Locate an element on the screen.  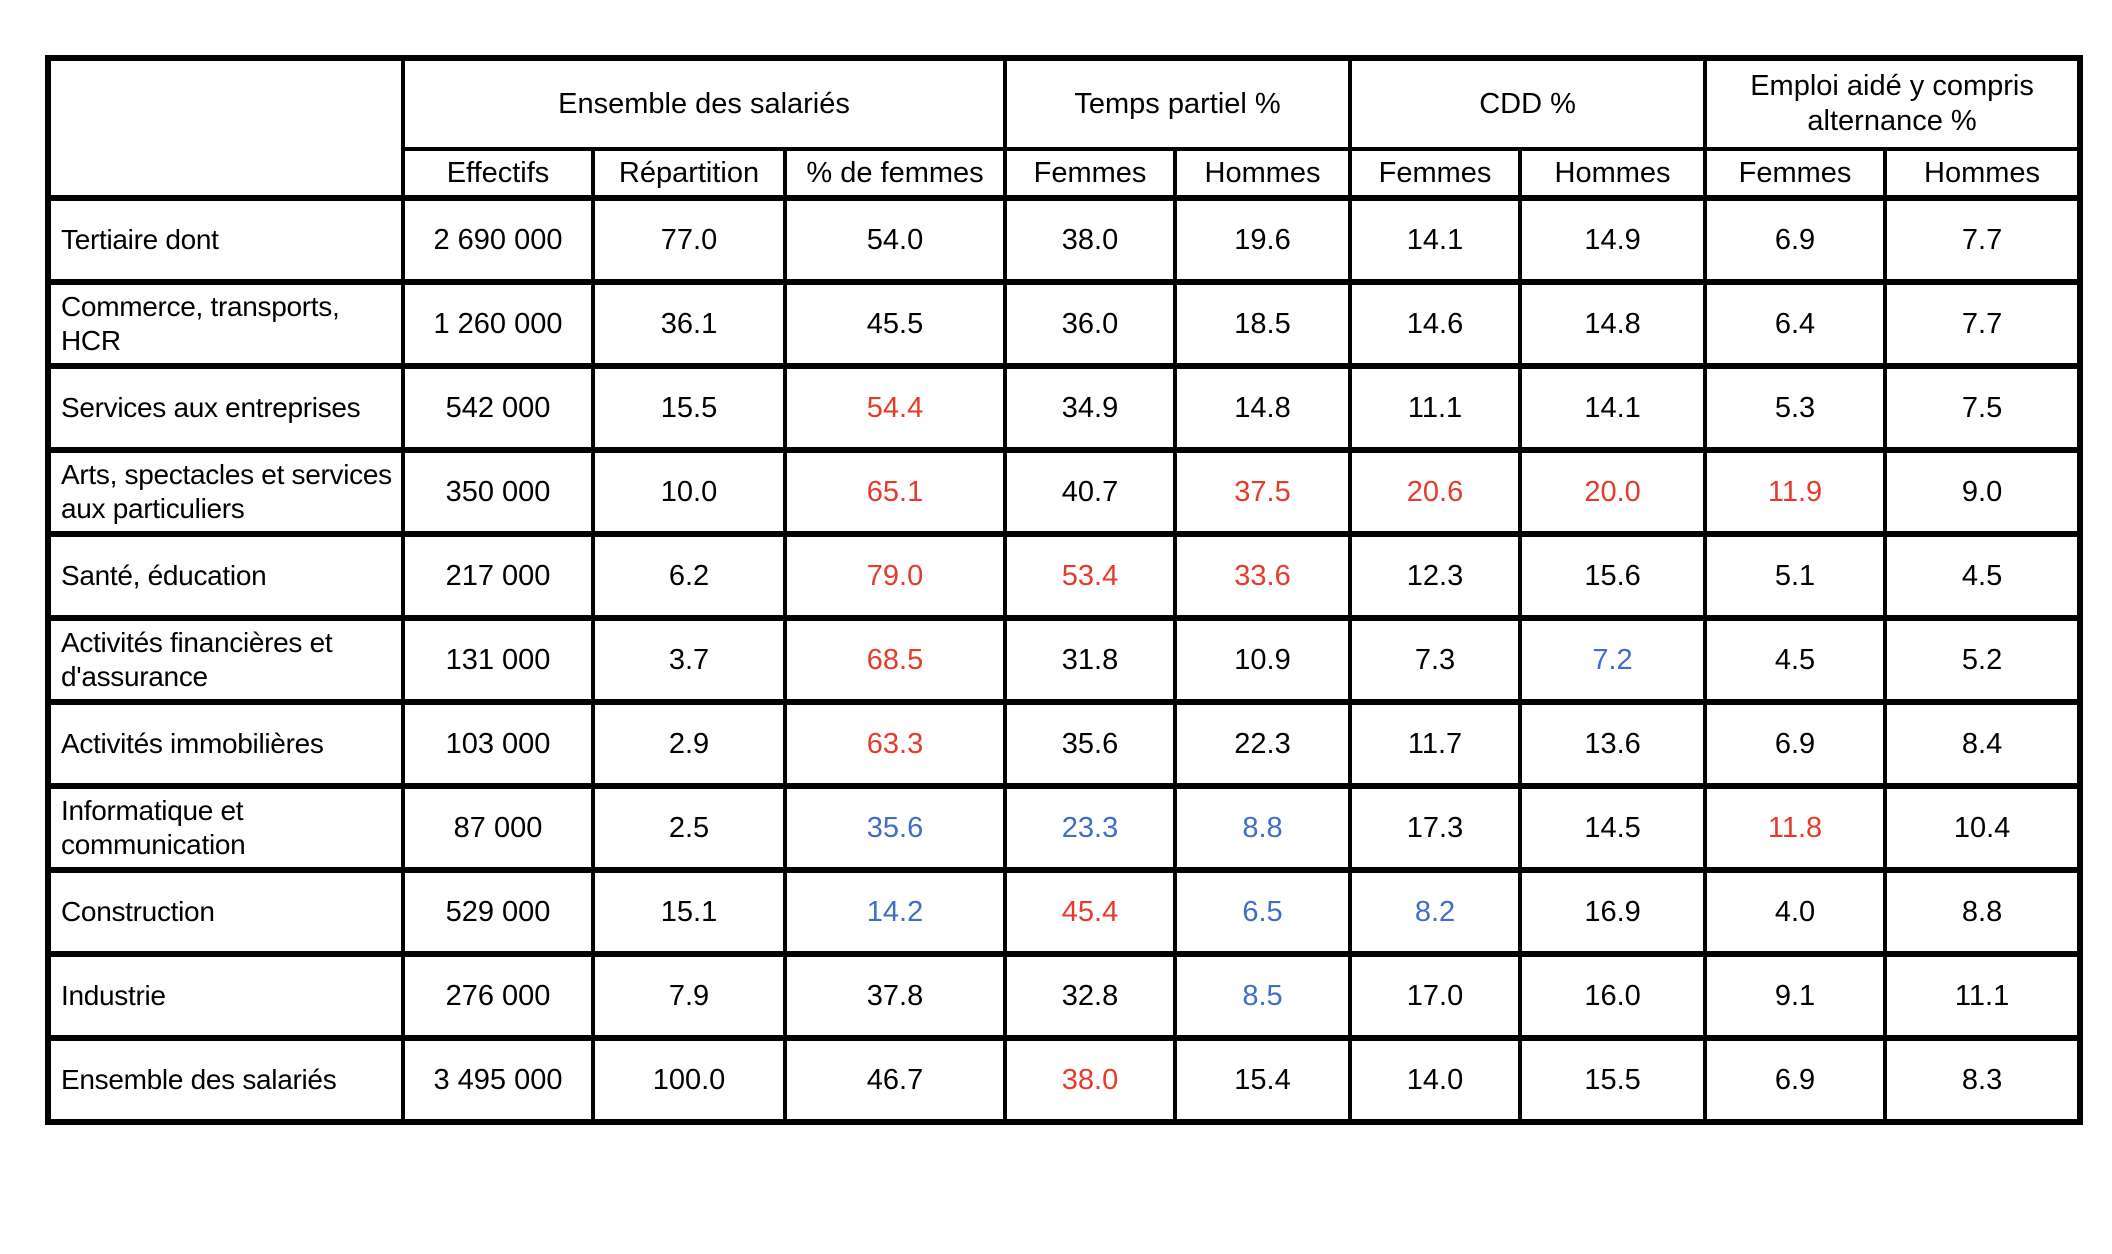
value-cell: 54.0 is located at coordinates (895, 240).